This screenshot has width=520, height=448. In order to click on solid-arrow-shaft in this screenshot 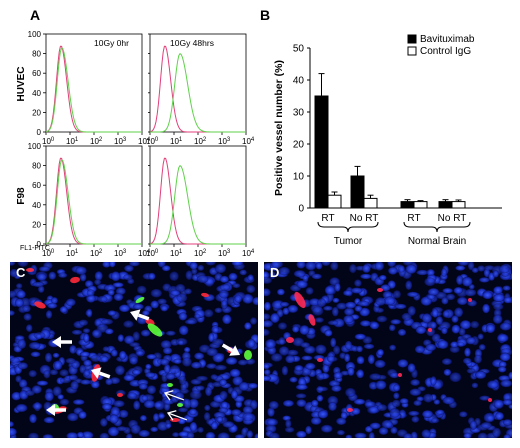, I will do `click(104, 375)`.